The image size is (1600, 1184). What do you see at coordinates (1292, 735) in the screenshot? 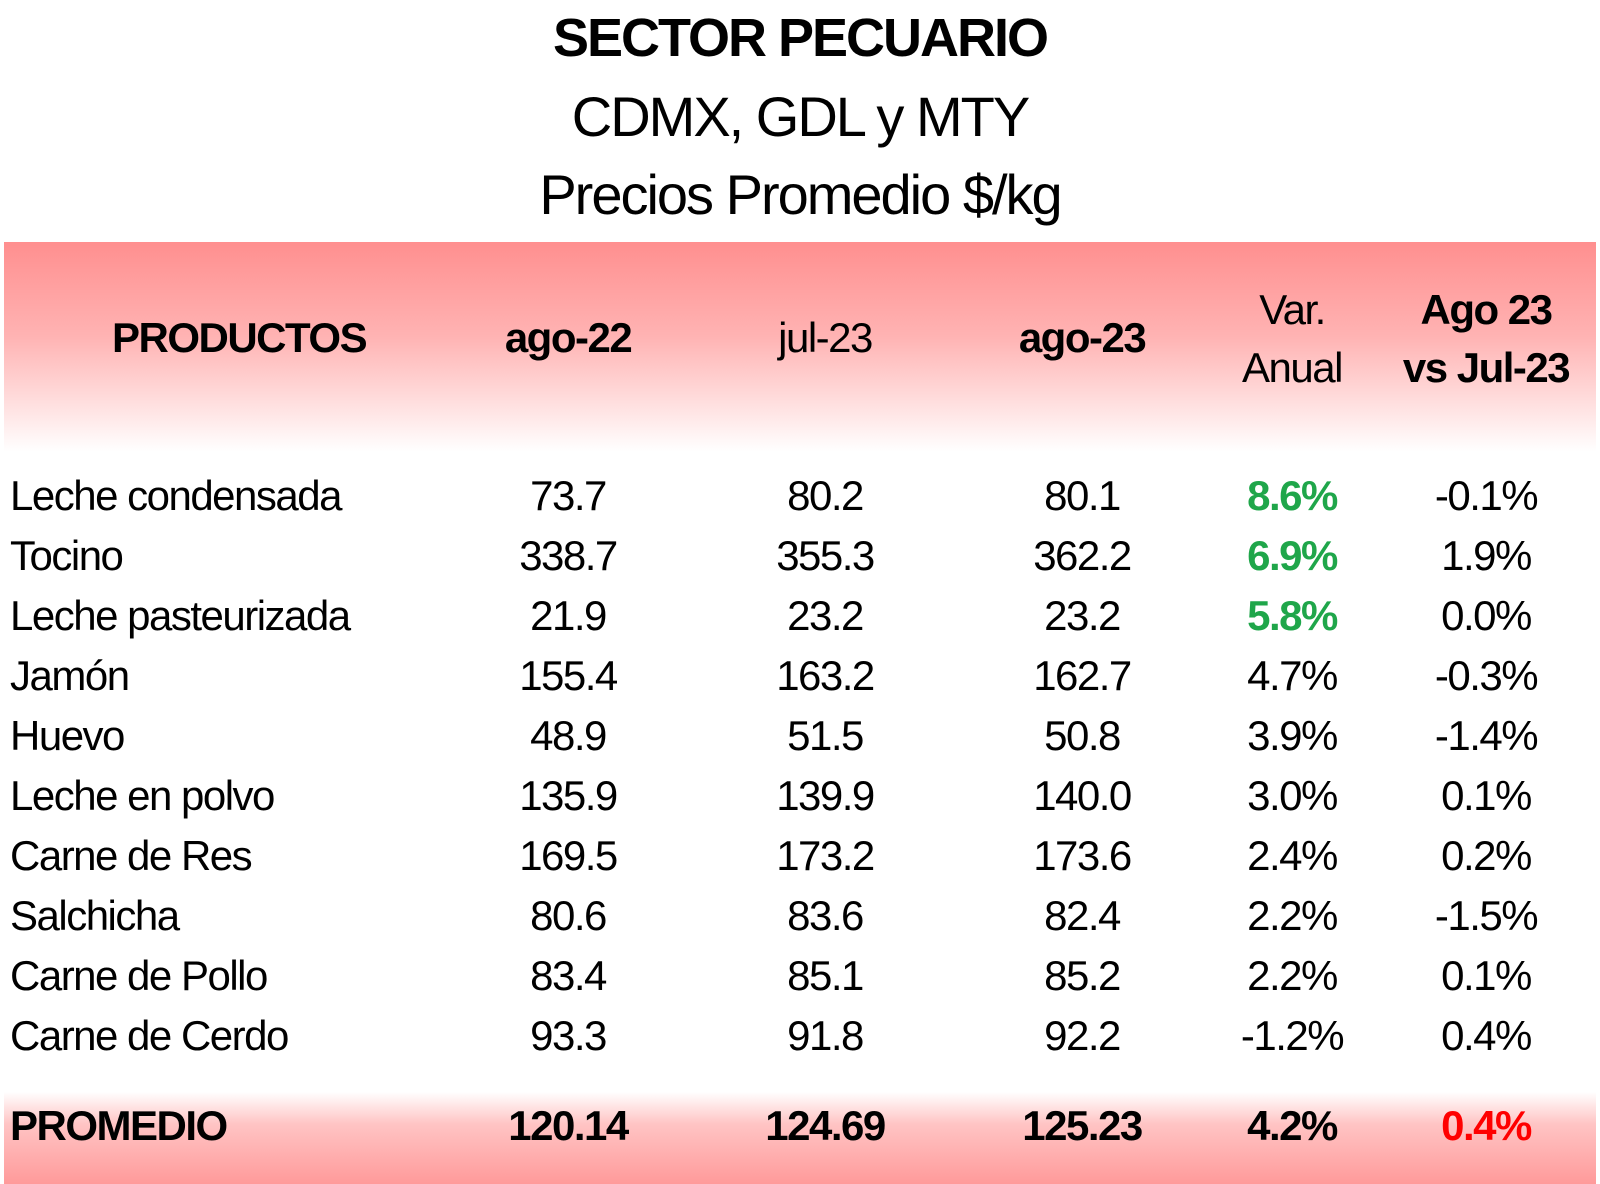
I see `value-var-anual: 3.9%` at bounding box center [1292, 735].